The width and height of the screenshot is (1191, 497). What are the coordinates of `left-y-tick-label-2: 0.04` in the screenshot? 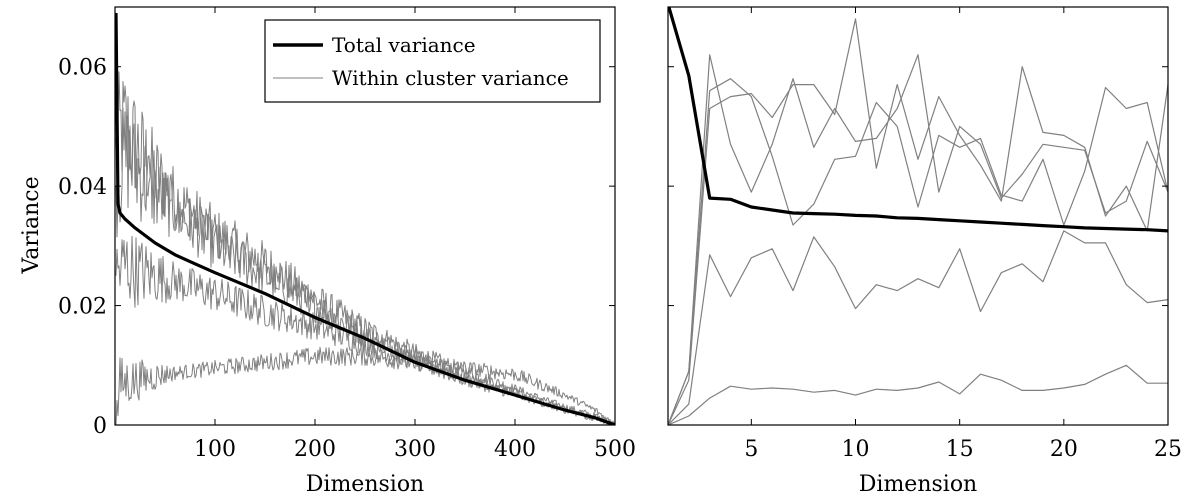 It's located at (82, 187).